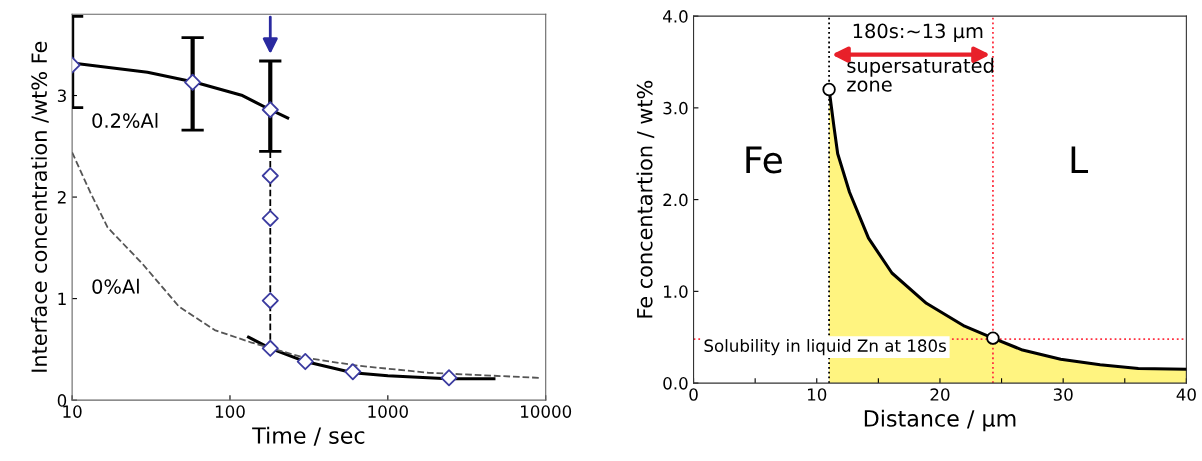 Image resolution: width=1202 pixels, height=461 pixels. Describe the element at coordinates (308, 436) in the screenshot. I see `x-axis-title: Time / sec` at that location.